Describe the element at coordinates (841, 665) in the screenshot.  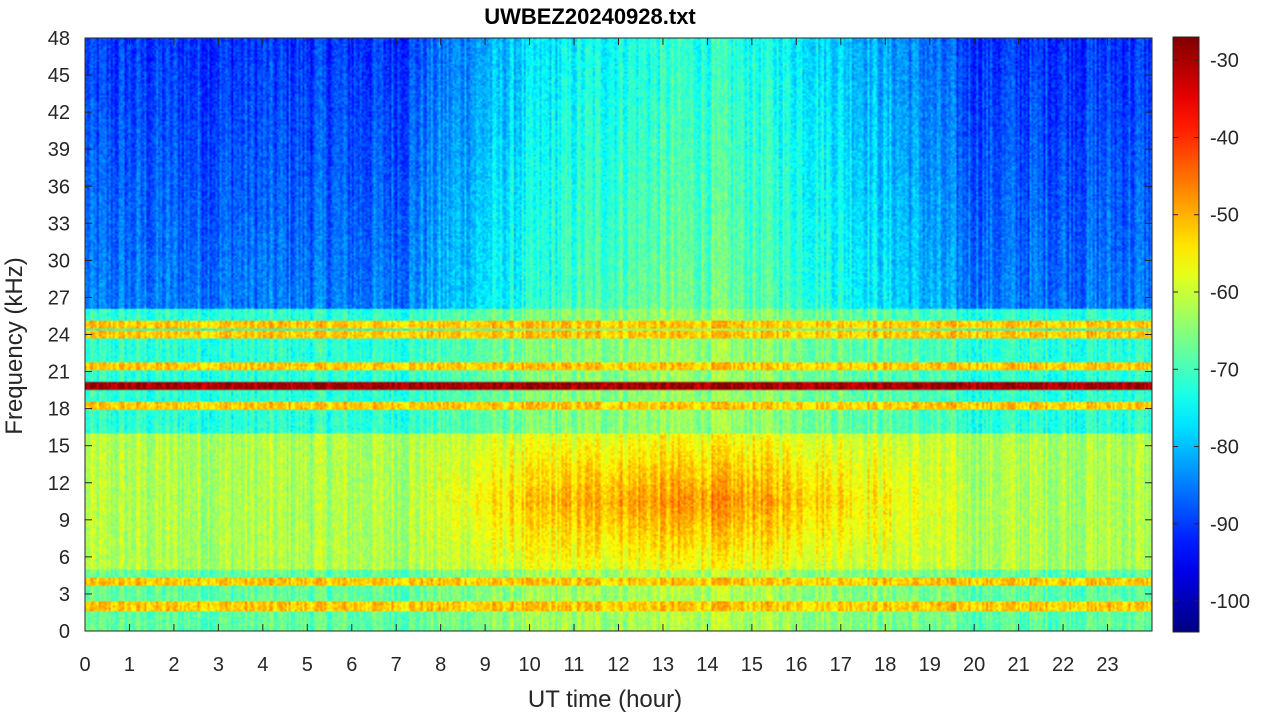
I see `x-tick-label: 17` at that location.